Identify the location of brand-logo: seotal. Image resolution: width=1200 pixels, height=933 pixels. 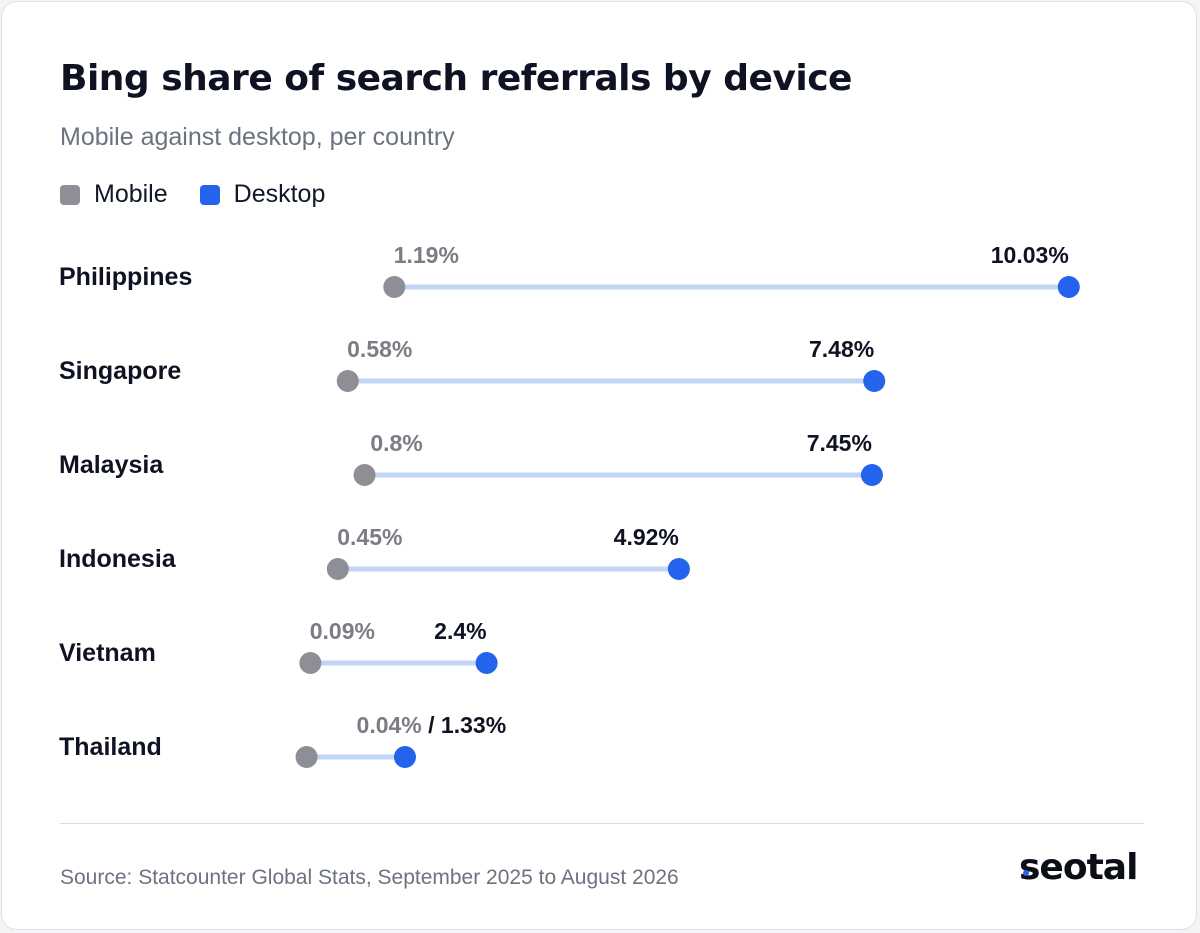
(1078, 867).